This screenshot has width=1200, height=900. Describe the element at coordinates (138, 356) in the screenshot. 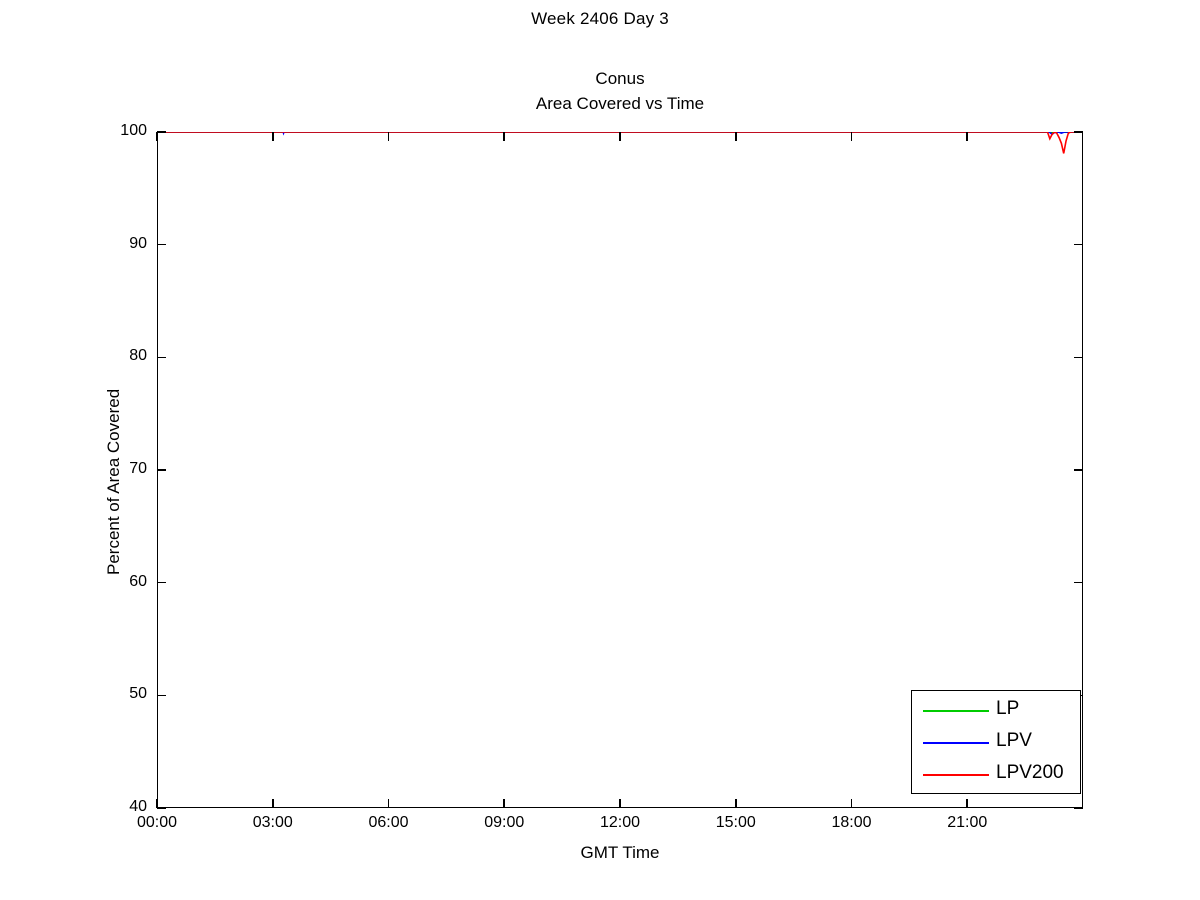

I see `y-tick-label-80: 80` at that location.